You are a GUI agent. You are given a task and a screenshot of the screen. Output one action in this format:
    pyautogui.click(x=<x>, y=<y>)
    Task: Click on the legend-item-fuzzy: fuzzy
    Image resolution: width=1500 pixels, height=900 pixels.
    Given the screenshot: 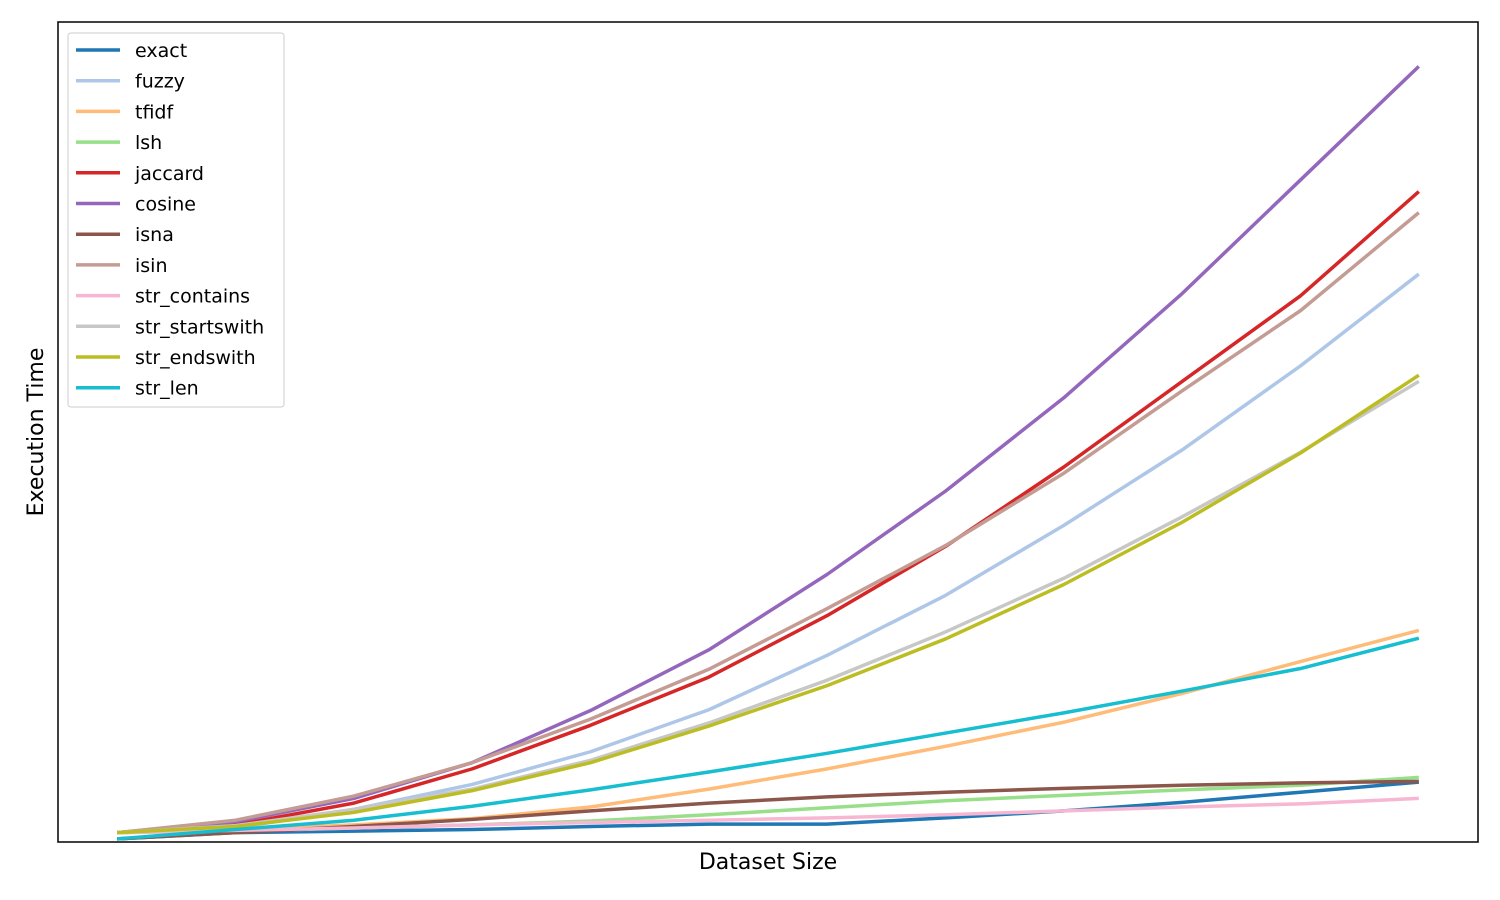 What is the action you would take?
    pyautogui.click(x=130, y=82)
    